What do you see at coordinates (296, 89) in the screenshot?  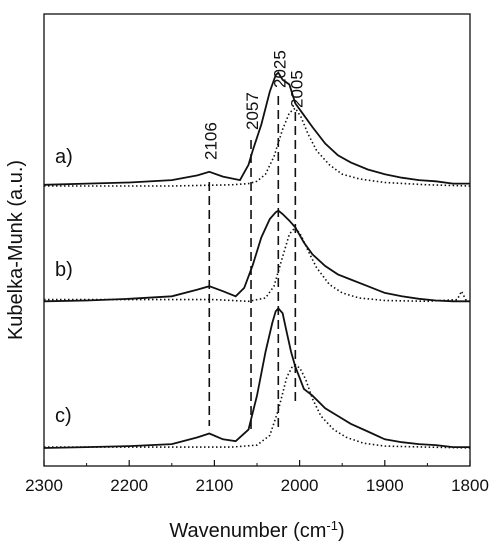 I see `peak-marker-label: 2005` at bounding box center [296, 89].